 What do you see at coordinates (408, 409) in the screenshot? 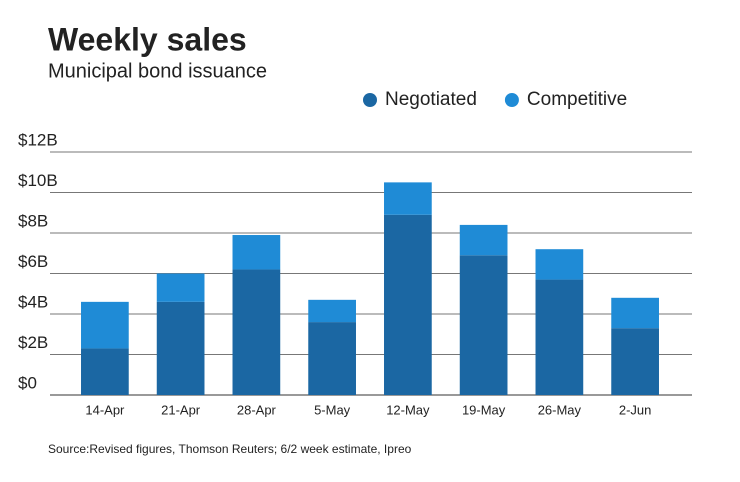
I see `x-tick-label: 12-May` at bounding box center [408, 409].